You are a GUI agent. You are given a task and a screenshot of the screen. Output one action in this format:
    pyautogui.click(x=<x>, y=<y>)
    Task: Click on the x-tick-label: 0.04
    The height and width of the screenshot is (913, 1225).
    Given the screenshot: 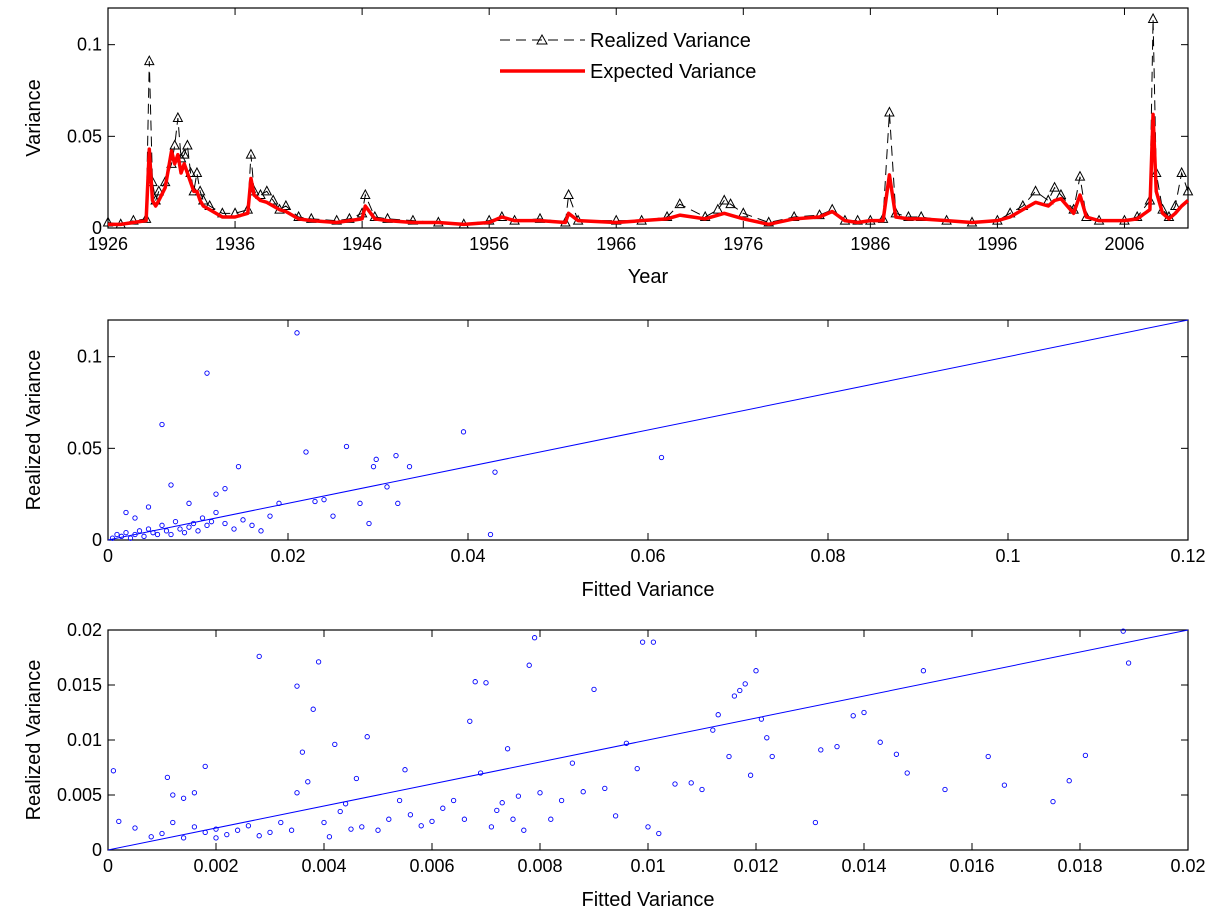 What is the action you would take?
    pyautogui.click(x=467, y=556)
    